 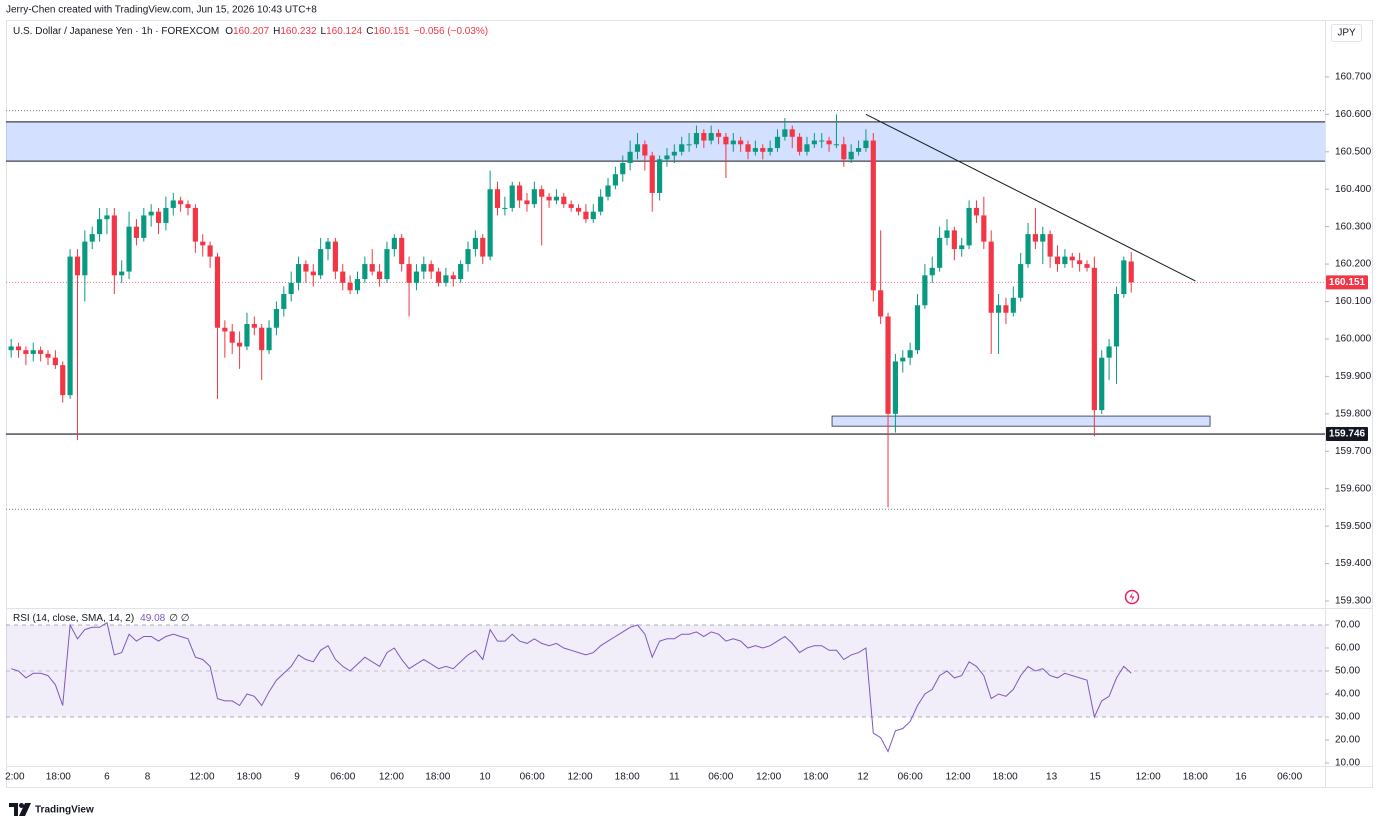 What do you see at coordinates (665, 670) in the screenshot?
I see `rsi-band` at bounding box center [665, 670].